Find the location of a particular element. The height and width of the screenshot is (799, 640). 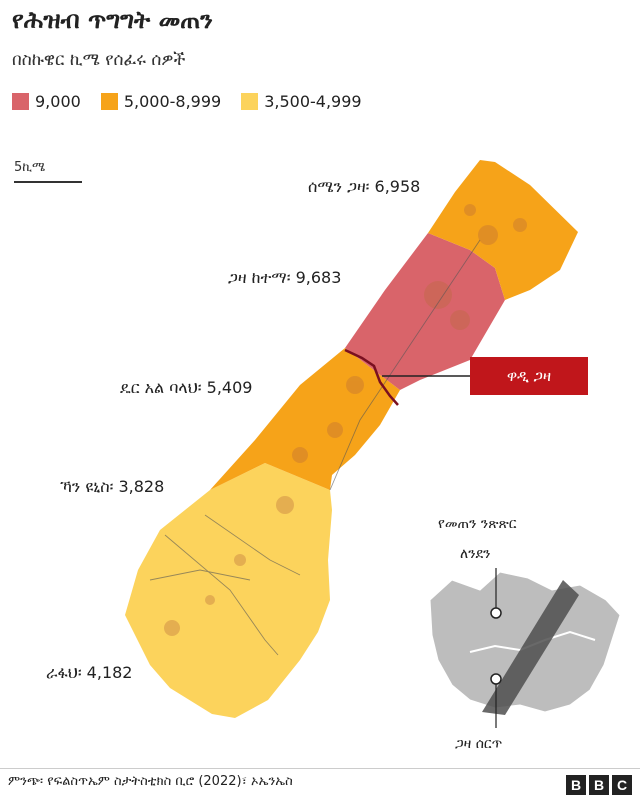

gaza-marker is located at coordinates (496, 679).